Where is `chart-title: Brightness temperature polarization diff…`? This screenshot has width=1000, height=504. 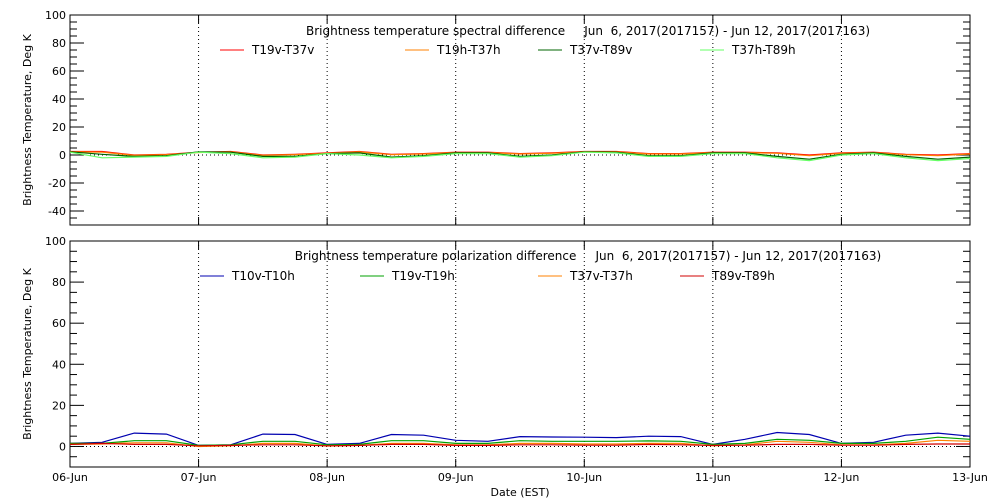 chart-title: Brightness temperature polarization diff… is located at coordinates (588, 256).